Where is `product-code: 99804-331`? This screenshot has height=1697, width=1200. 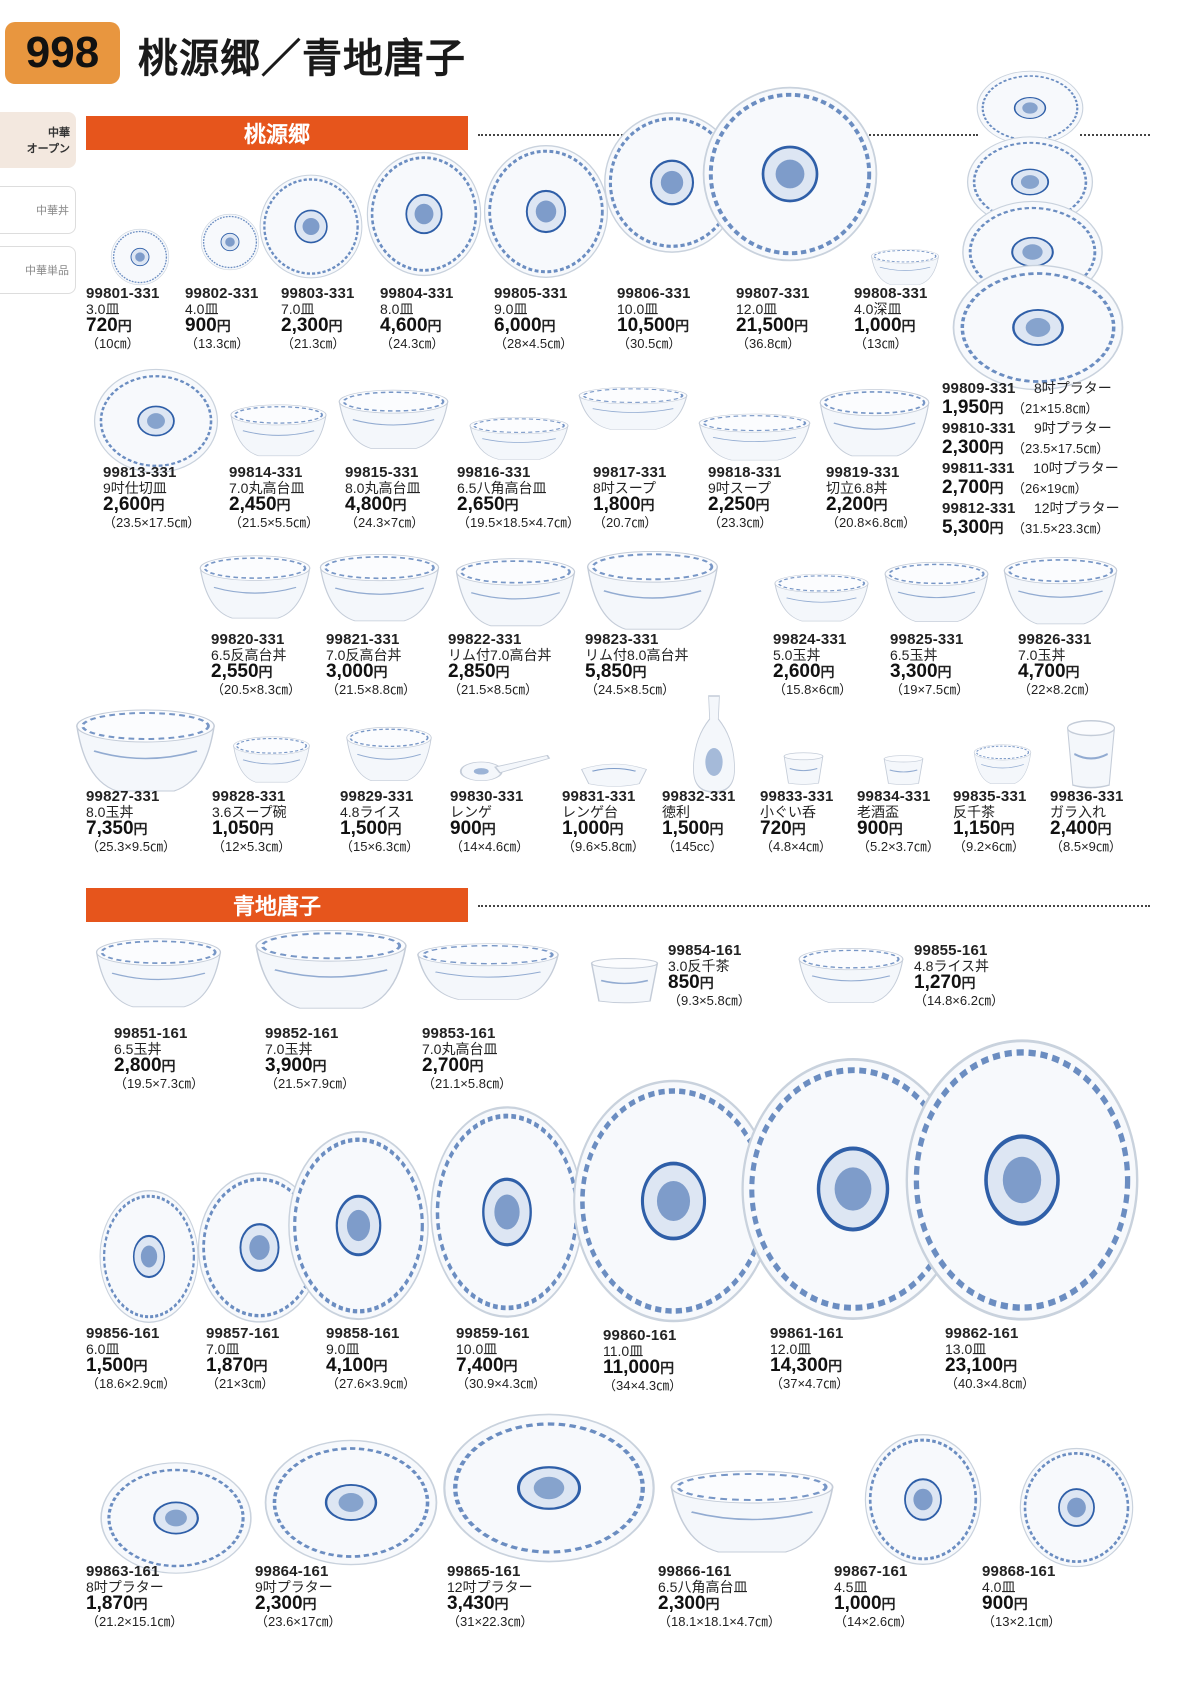
product-code: 99804-331 is located at coordinates (417, 293).